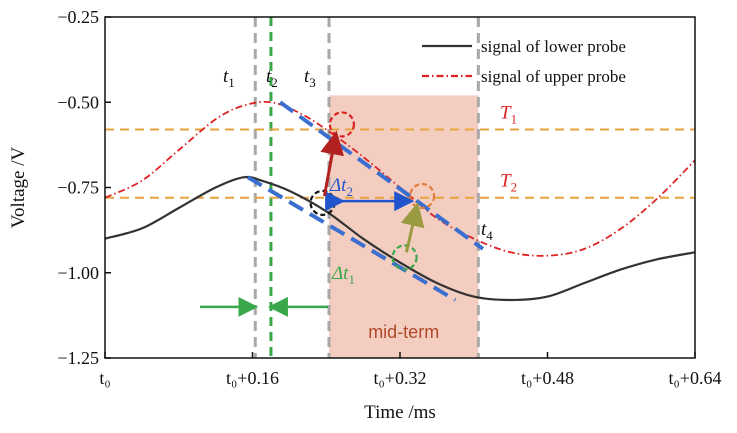 The height and width of the screenshot is (433, 737). I want to click on x-tick-label-4: t₀+0.48, so click(547, 378).